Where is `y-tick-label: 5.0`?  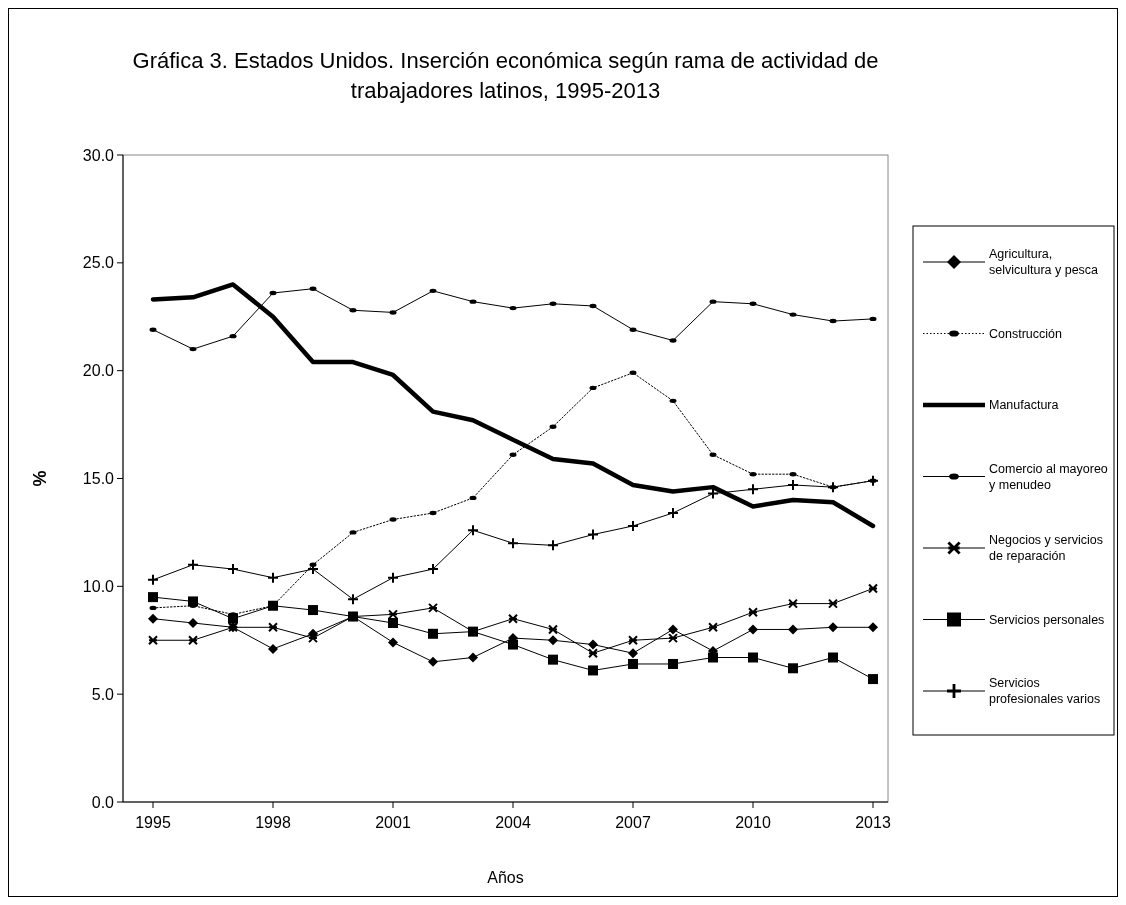 y-tick-label: 5.0 is located at coordinates (103, 694).